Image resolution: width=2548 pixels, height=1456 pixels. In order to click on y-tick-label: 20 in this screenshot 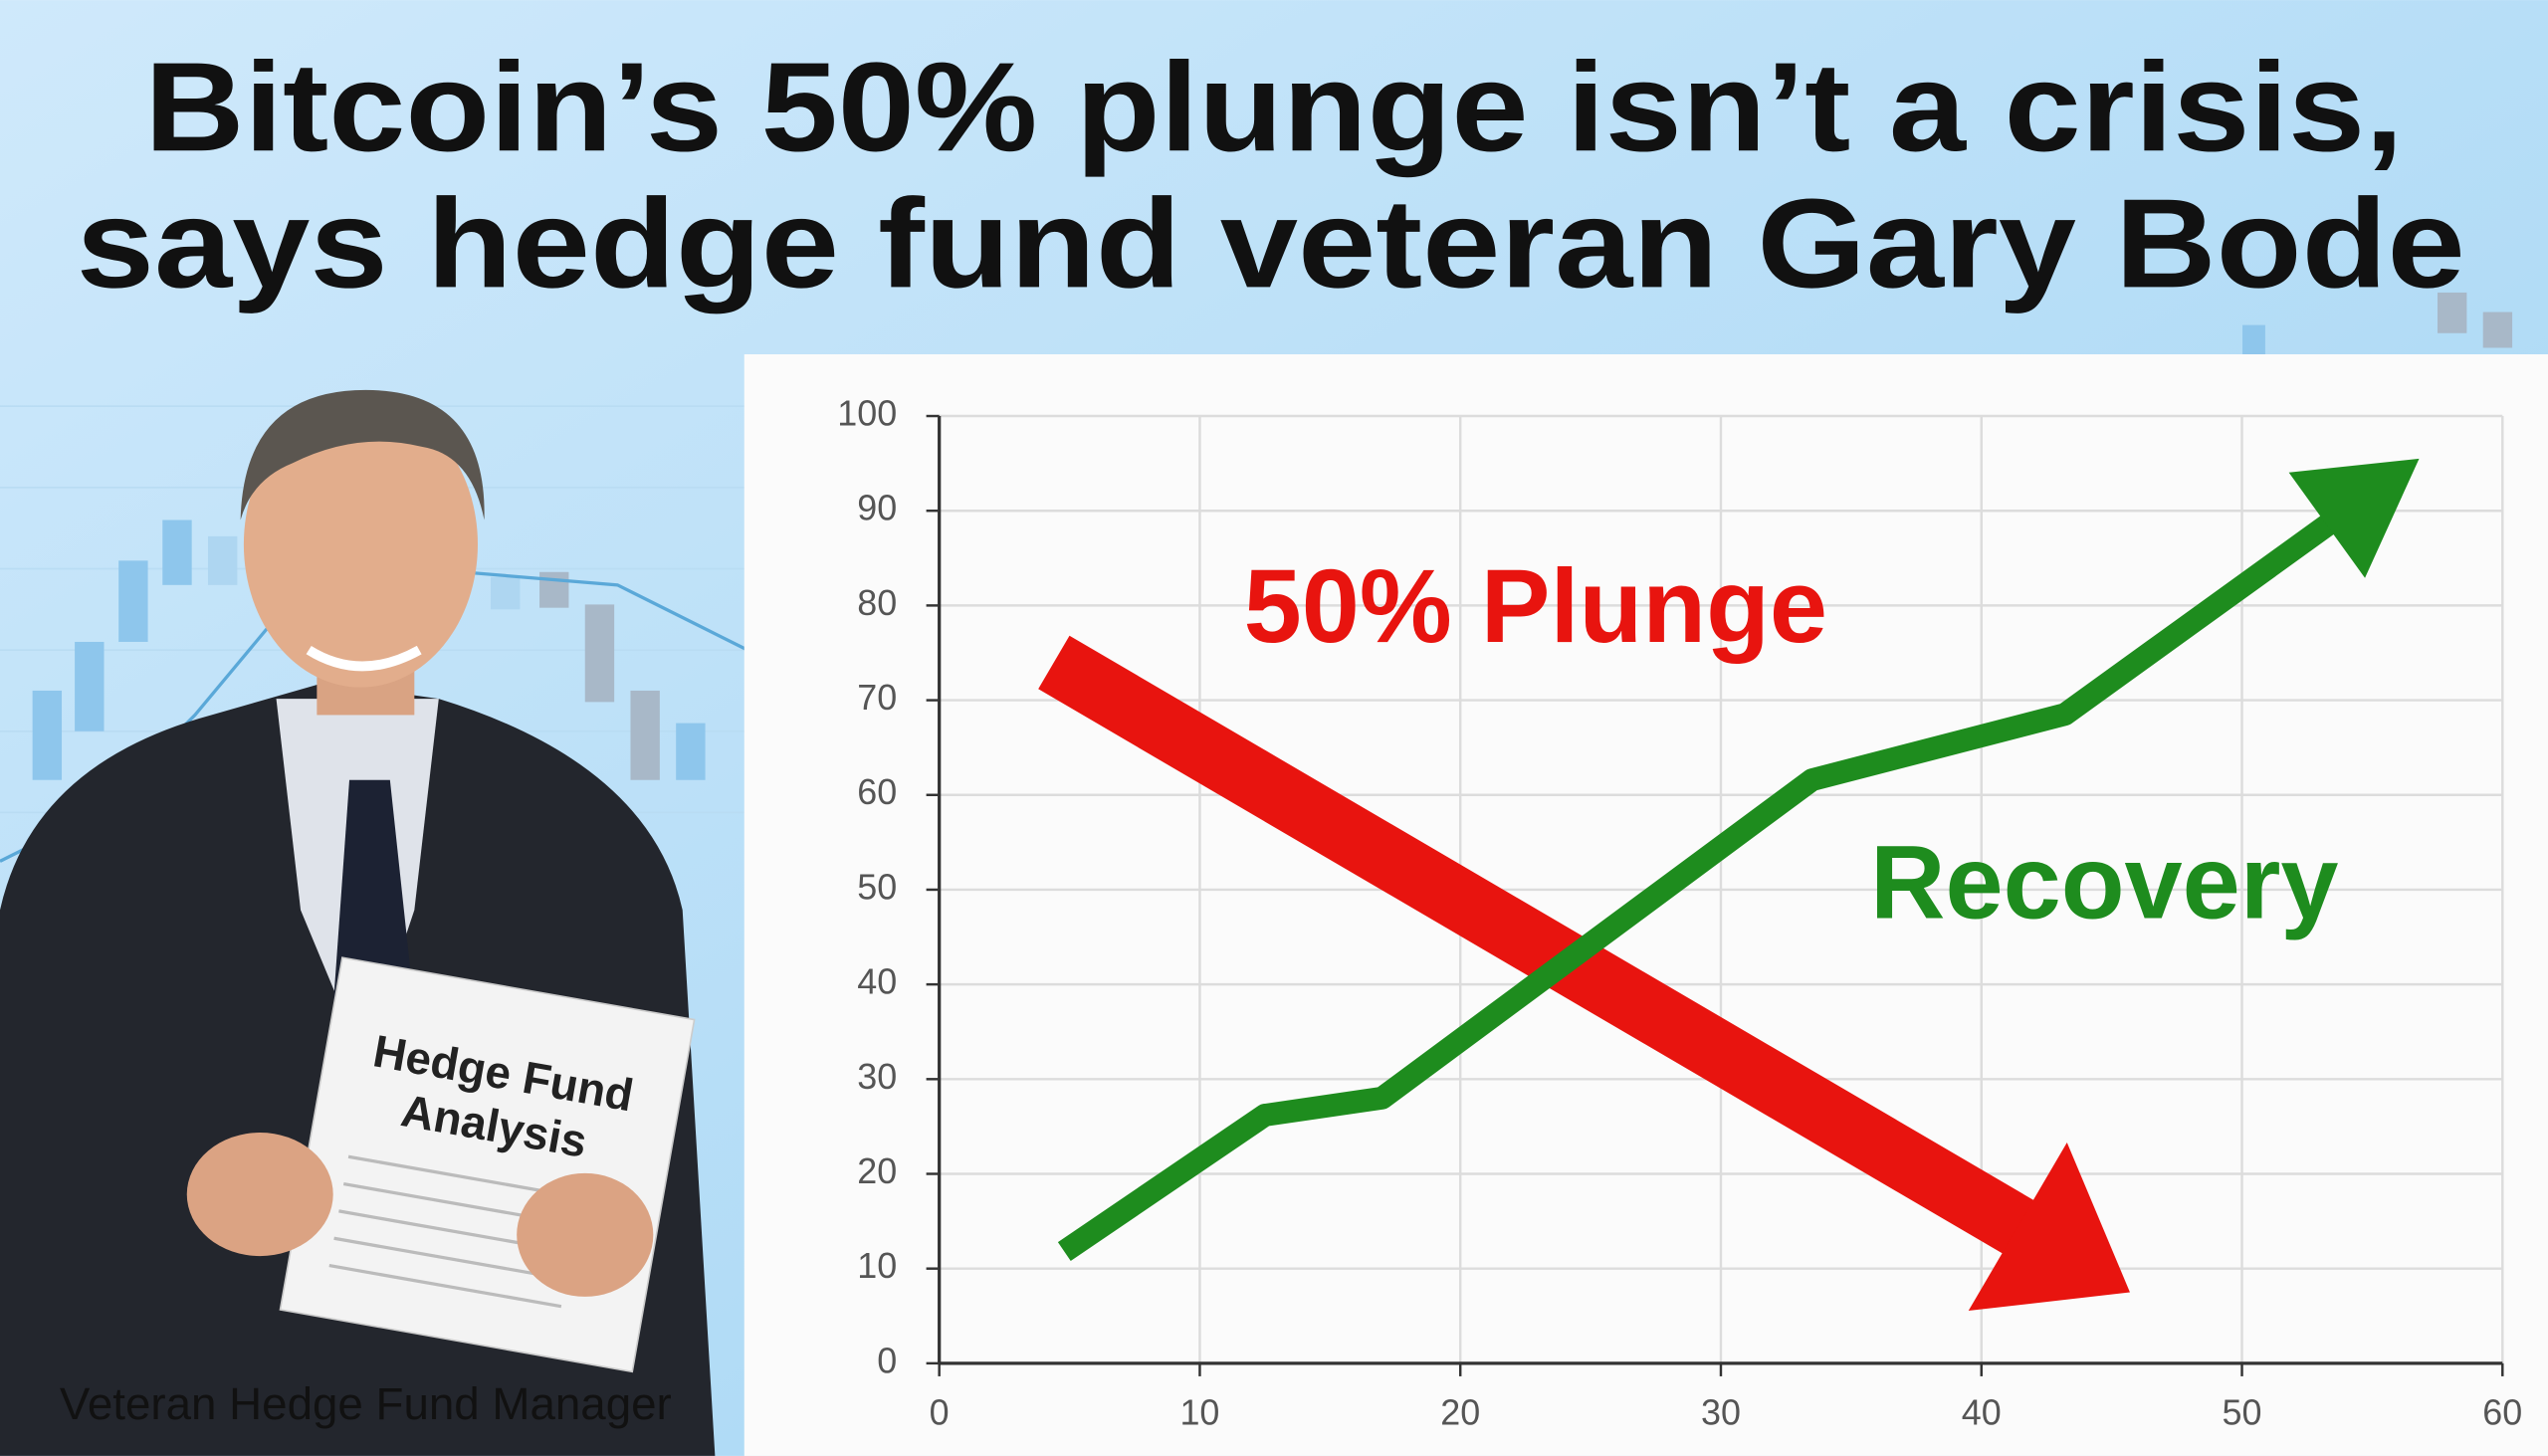, I will do `click(877, 1170)`.